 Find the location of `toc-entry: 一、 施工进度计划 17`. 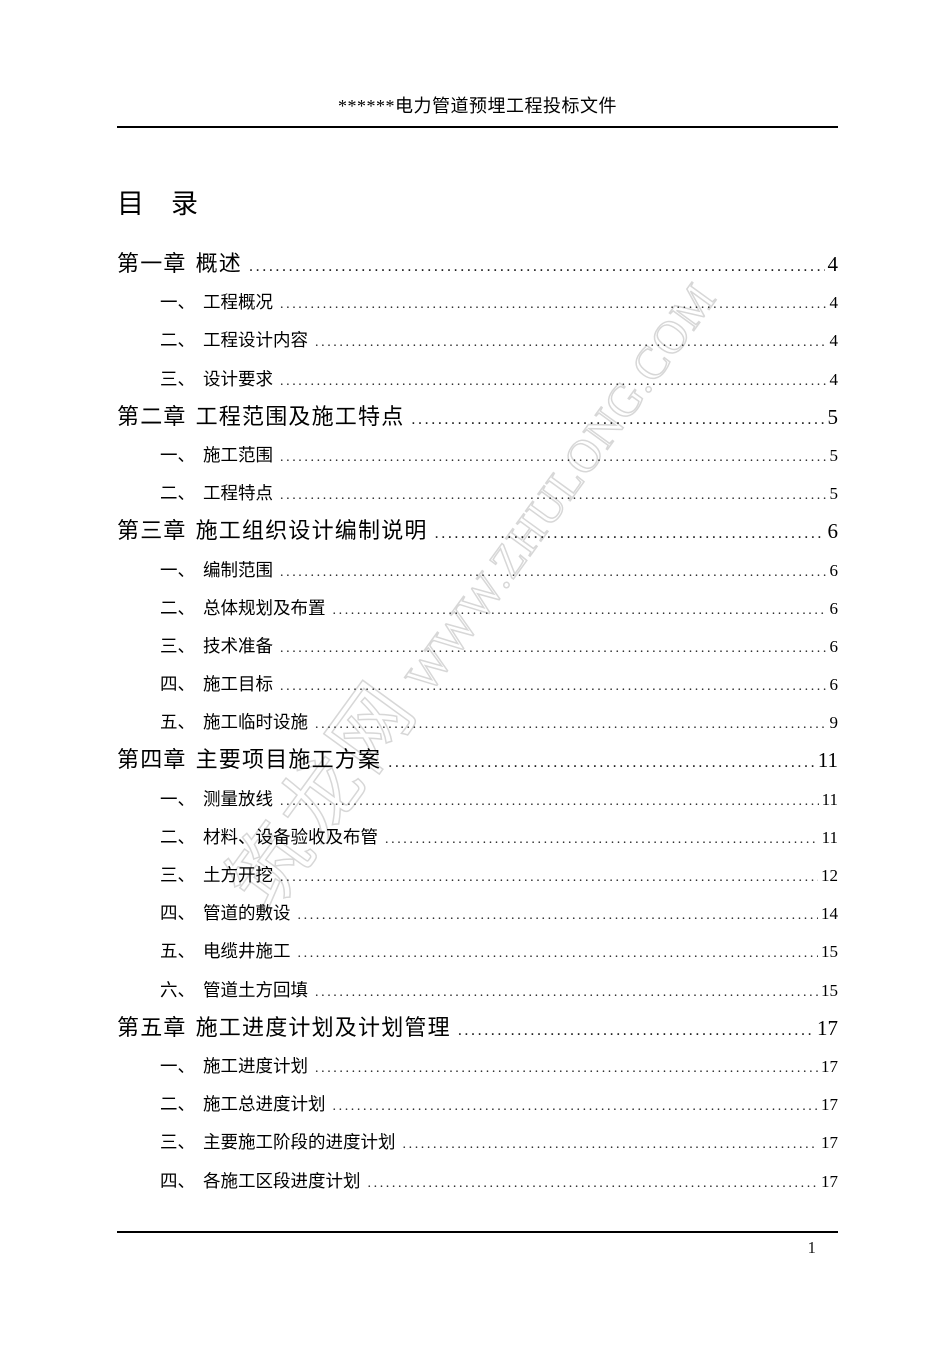

toc-entry: 一、 施工进度计划 17 is located at coordinates (477, 1066).